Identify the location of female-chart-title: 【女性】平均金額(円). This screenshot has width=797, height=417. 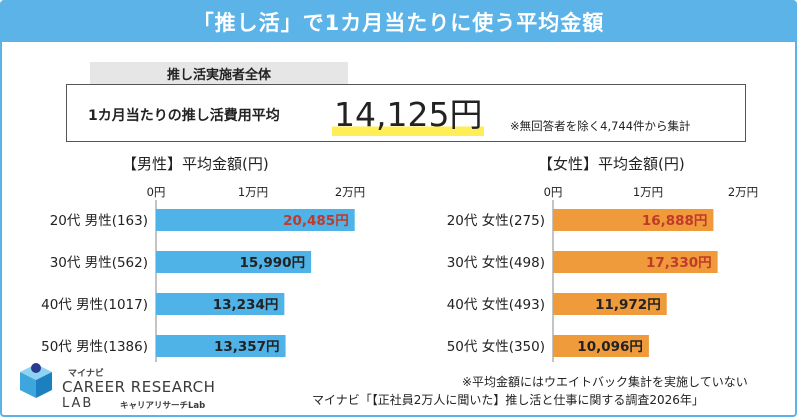
(611, 164).